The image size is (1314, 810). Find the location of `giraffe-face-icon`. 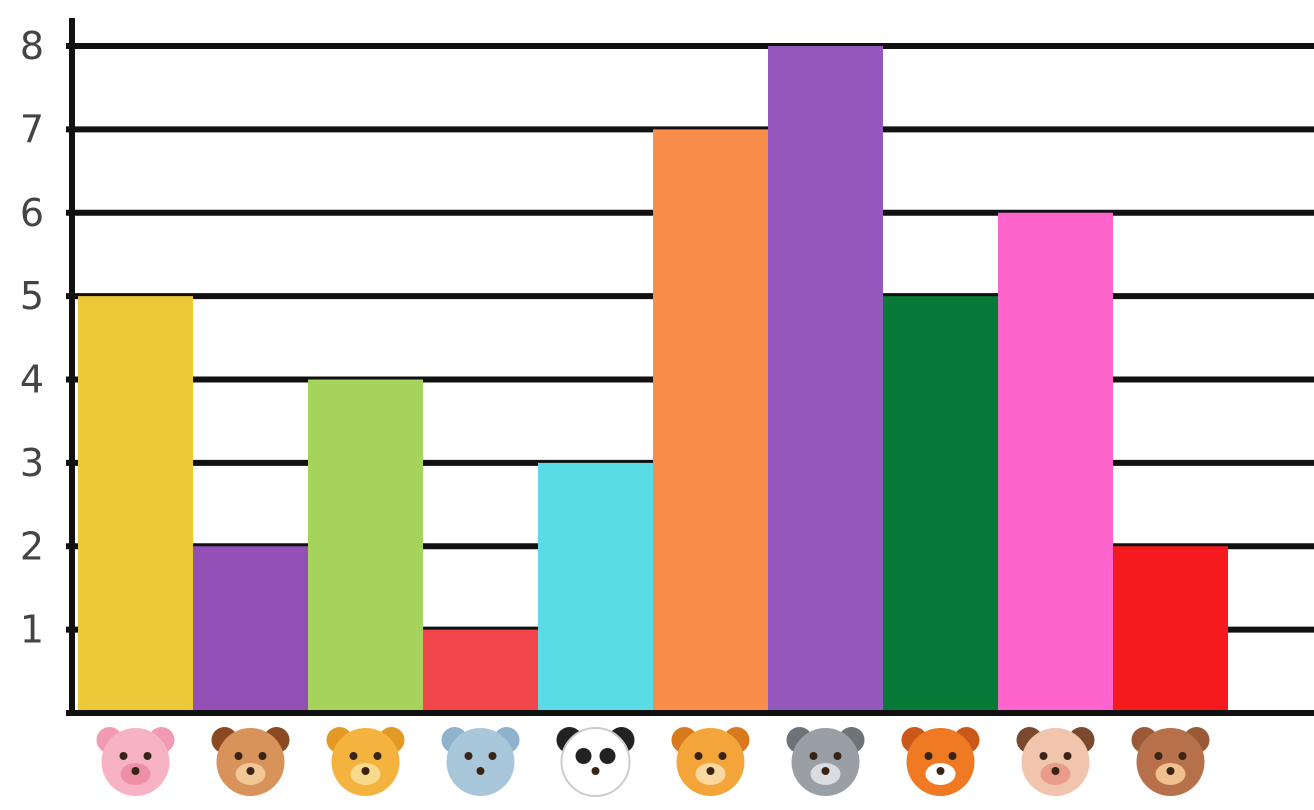

giraffe-face-icon is located at coordinates (365, 761).